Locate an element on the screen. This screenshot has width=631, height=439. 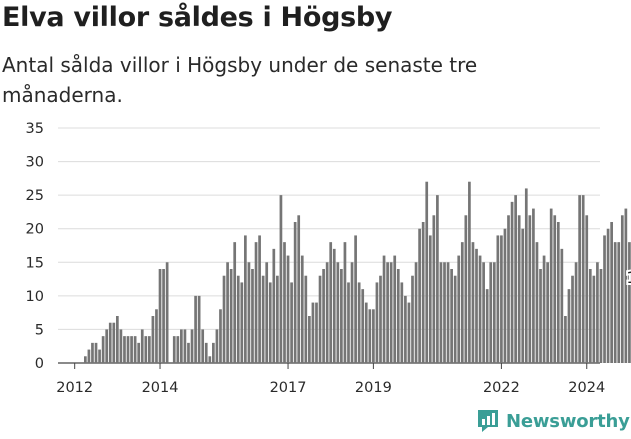
brand-name: Newsworthy is located at coordinates (568, 421).